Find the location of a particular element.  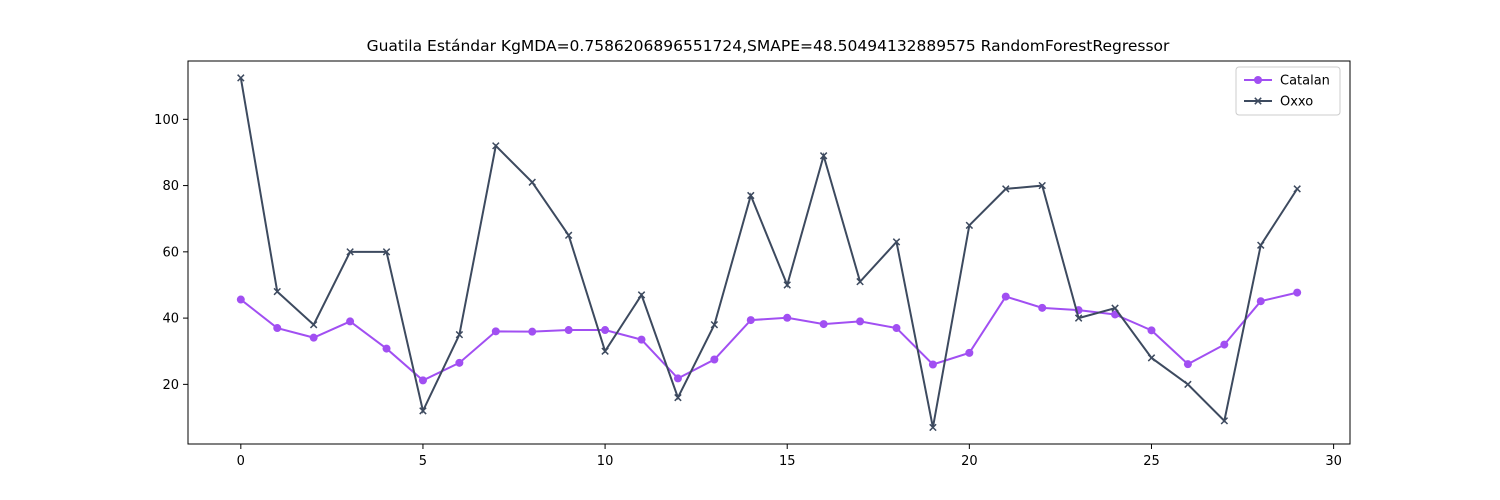

y-tick-label: 60 is located at coordinates (170, 252).